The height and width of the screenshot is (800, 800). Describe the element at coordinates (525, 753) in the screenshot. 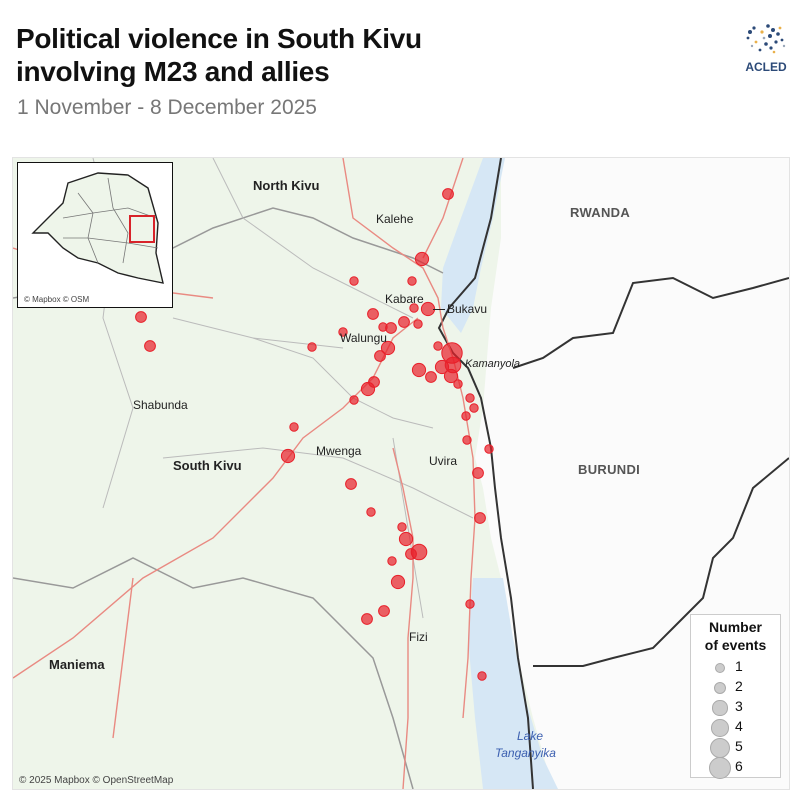

I see `label-lake-2: Tanganyika` at that location.